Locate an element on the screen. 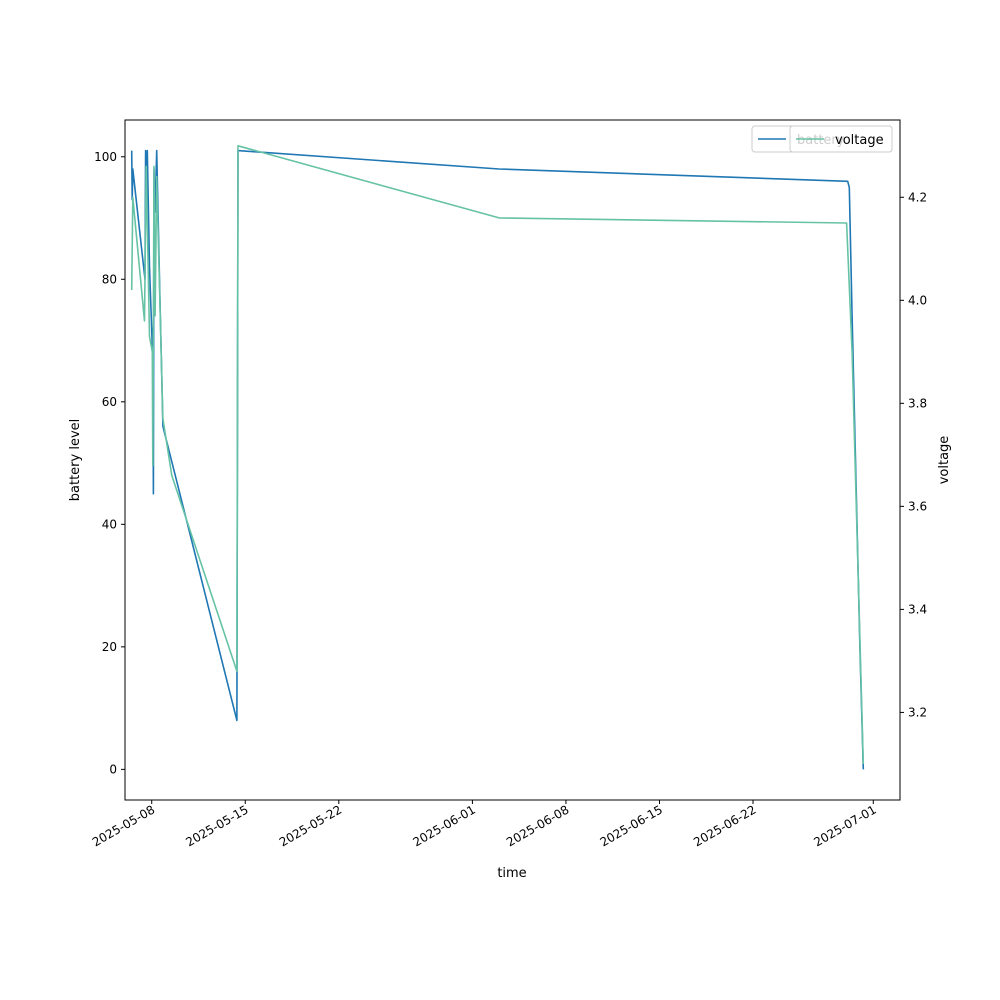  y-right-tick-label: 4.0 is located at coordinates (917, 300).